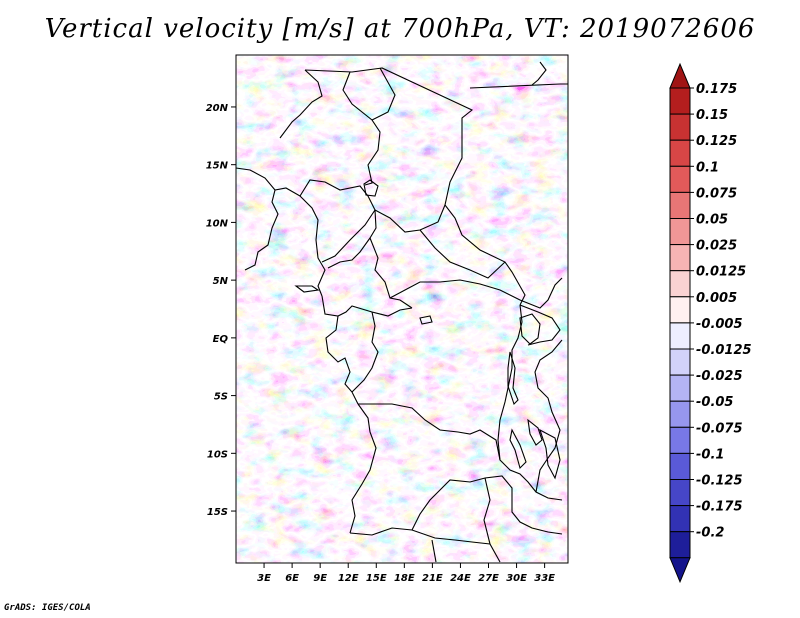 The width and height of the screenshot is (800, 618). What do you see at coordinates (721, 272) in the screenshot?
I see `colorbar-label: 0.0125` at bounding box center [721, 272].